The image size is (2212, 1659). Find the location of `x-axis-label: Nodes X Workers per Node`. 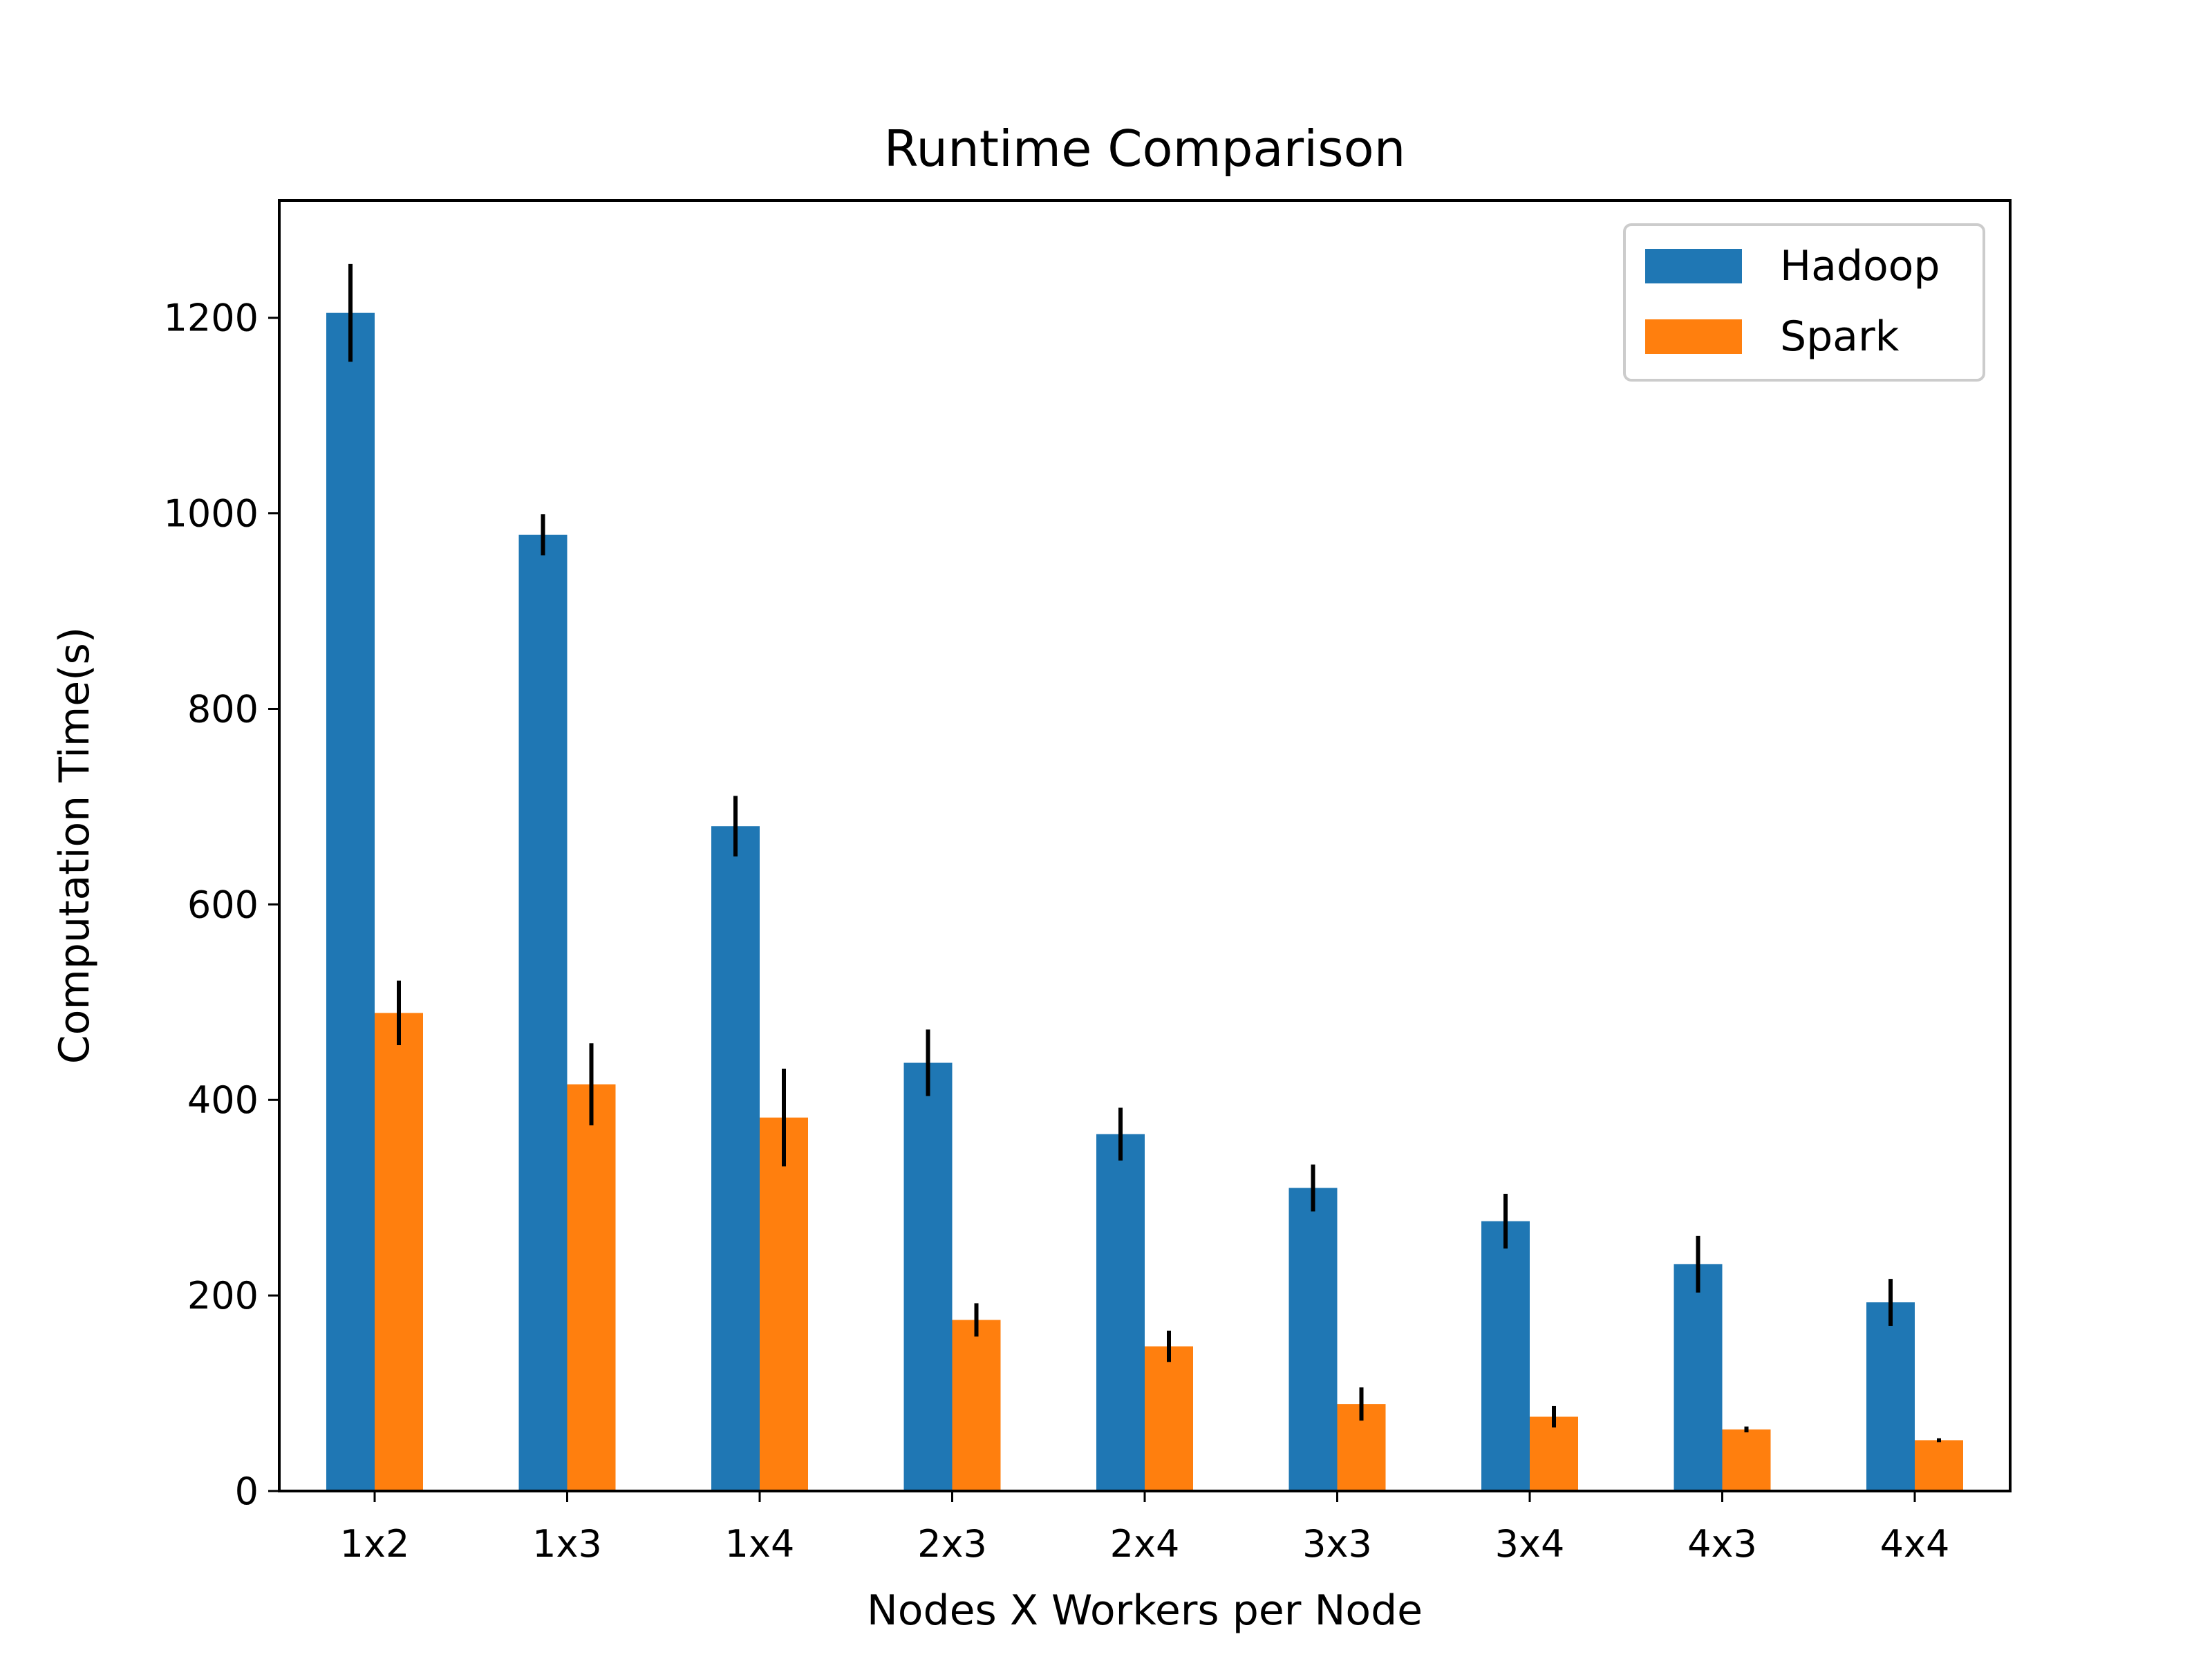

x-axis-label: Nodes X Workers per Node is located at coordinates (1145, 1610).